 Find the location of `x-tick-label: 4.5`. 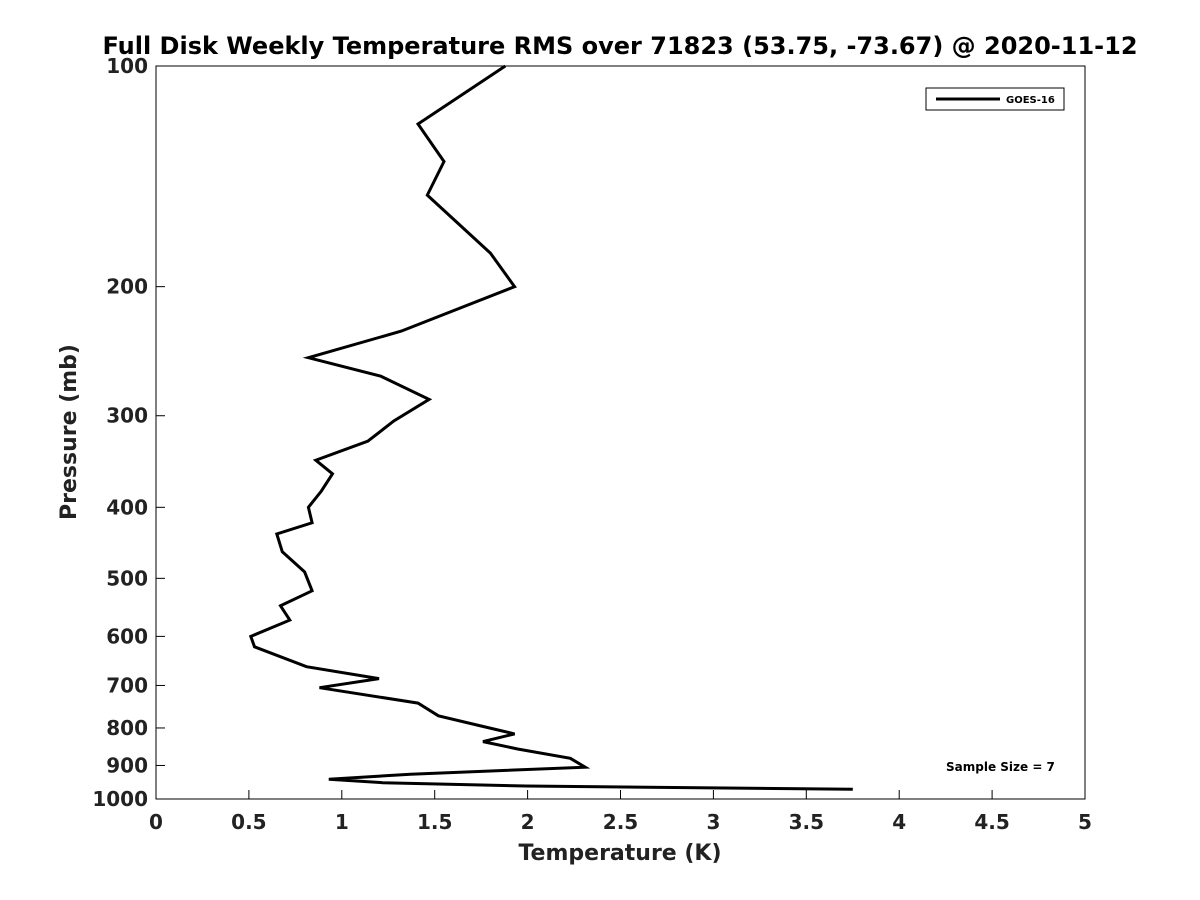

x-tick-label: 4.5 is located at coordinates (991, 822).